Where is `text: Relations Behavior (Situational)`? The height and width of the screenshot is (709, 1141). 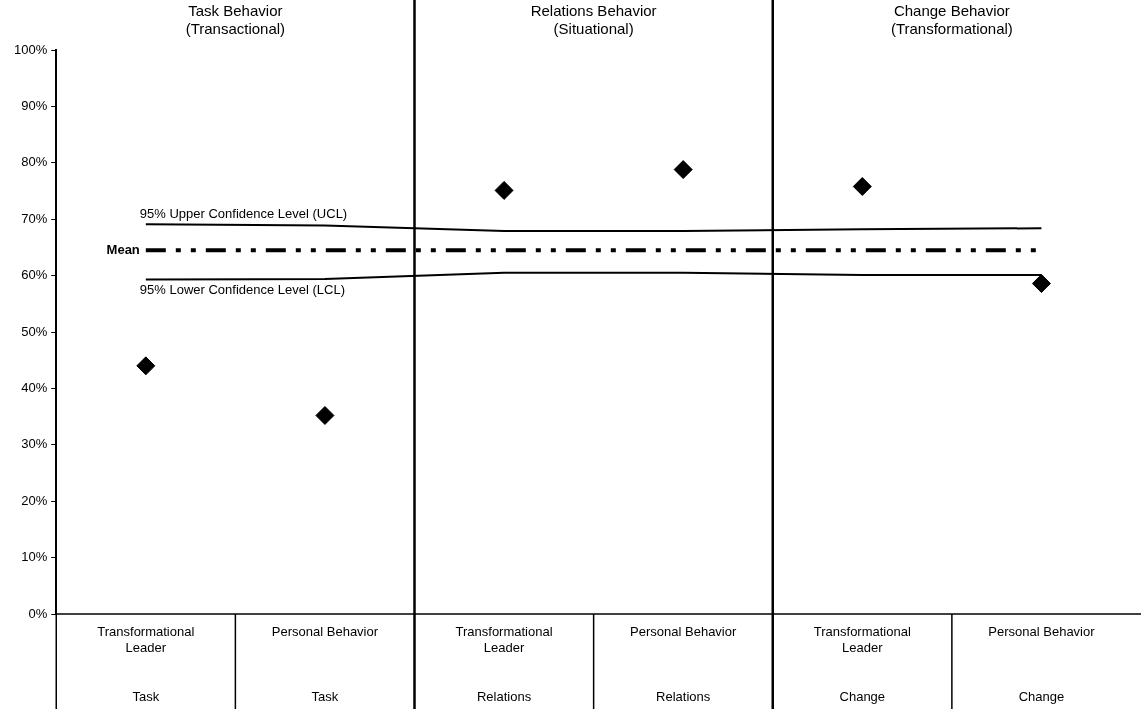 text: Relations Behavior (Situational) is located at coordinates (593, 19).